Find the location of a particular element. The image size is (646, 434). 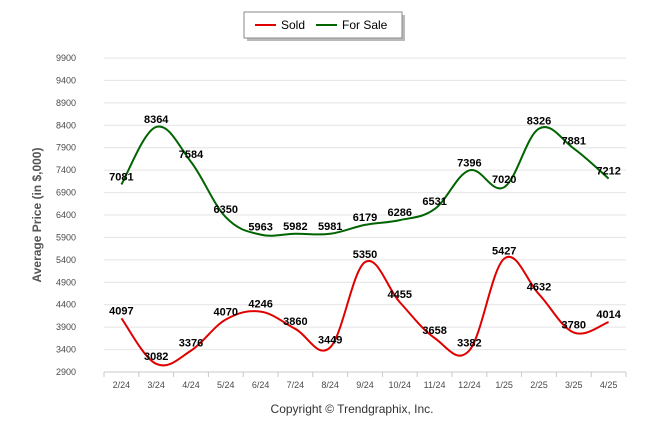

y-tick-label: 5900 is located at coordinates (66, 237).